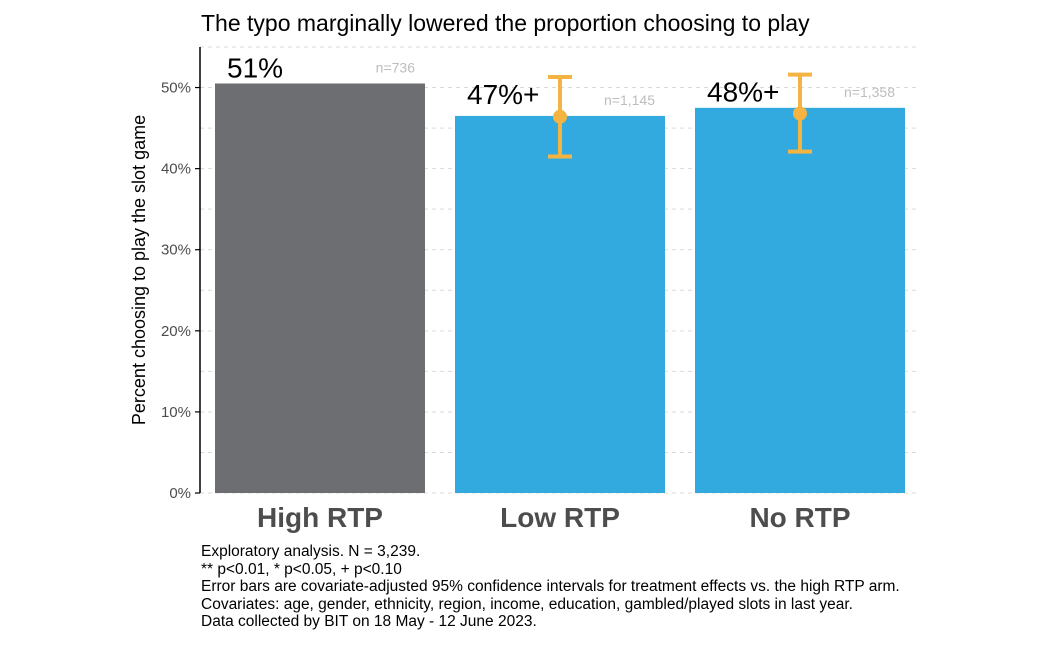  What do you see at coordinates (181, 274) in the screenshot?
I see `y-axis: 0% 10% 20% 30% 40% 50%` at bounding box center [181, 274].